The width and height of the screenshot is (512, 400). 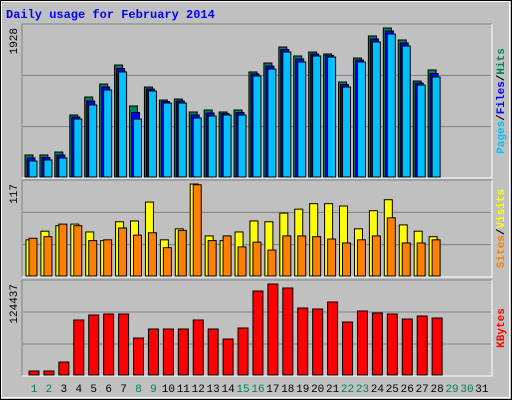 What do you see at coordinates (15, 41) in the screenshot?
I see `y-max-label: 1928` at bounding box center [15, 41].